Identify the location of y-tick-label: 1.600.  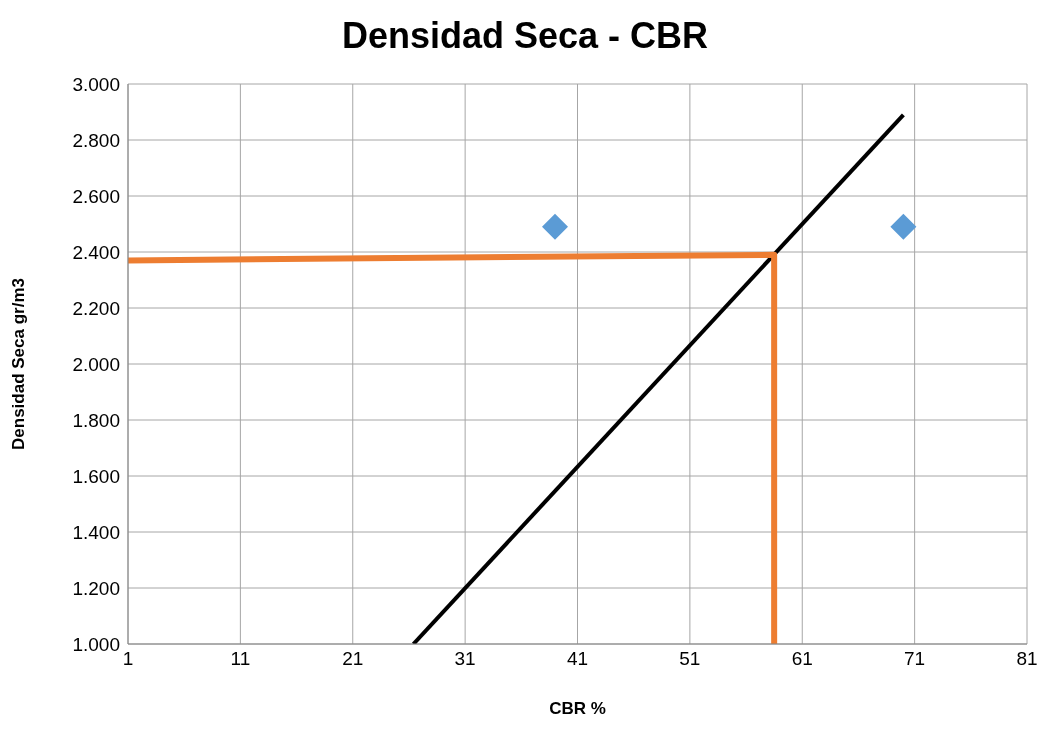
(96, 476).